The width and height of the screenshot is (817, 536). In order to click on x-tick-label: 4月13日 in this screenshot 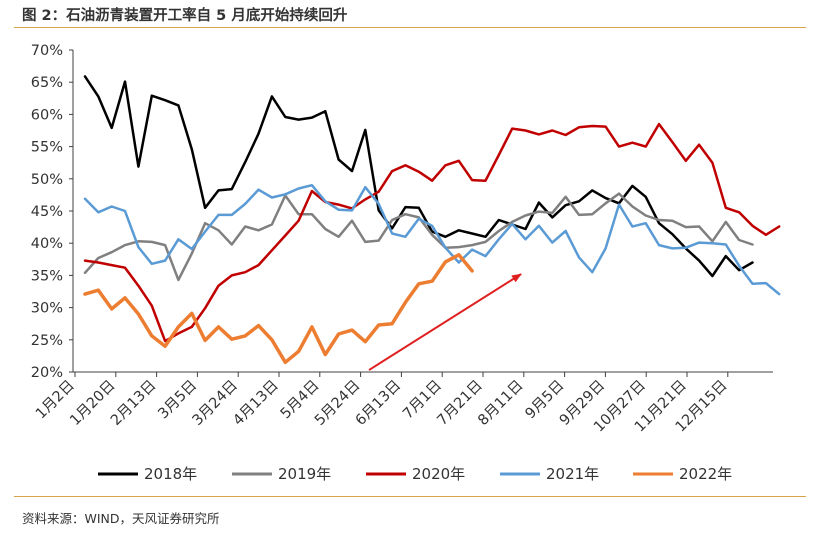, I will do `click(255, 403)`.